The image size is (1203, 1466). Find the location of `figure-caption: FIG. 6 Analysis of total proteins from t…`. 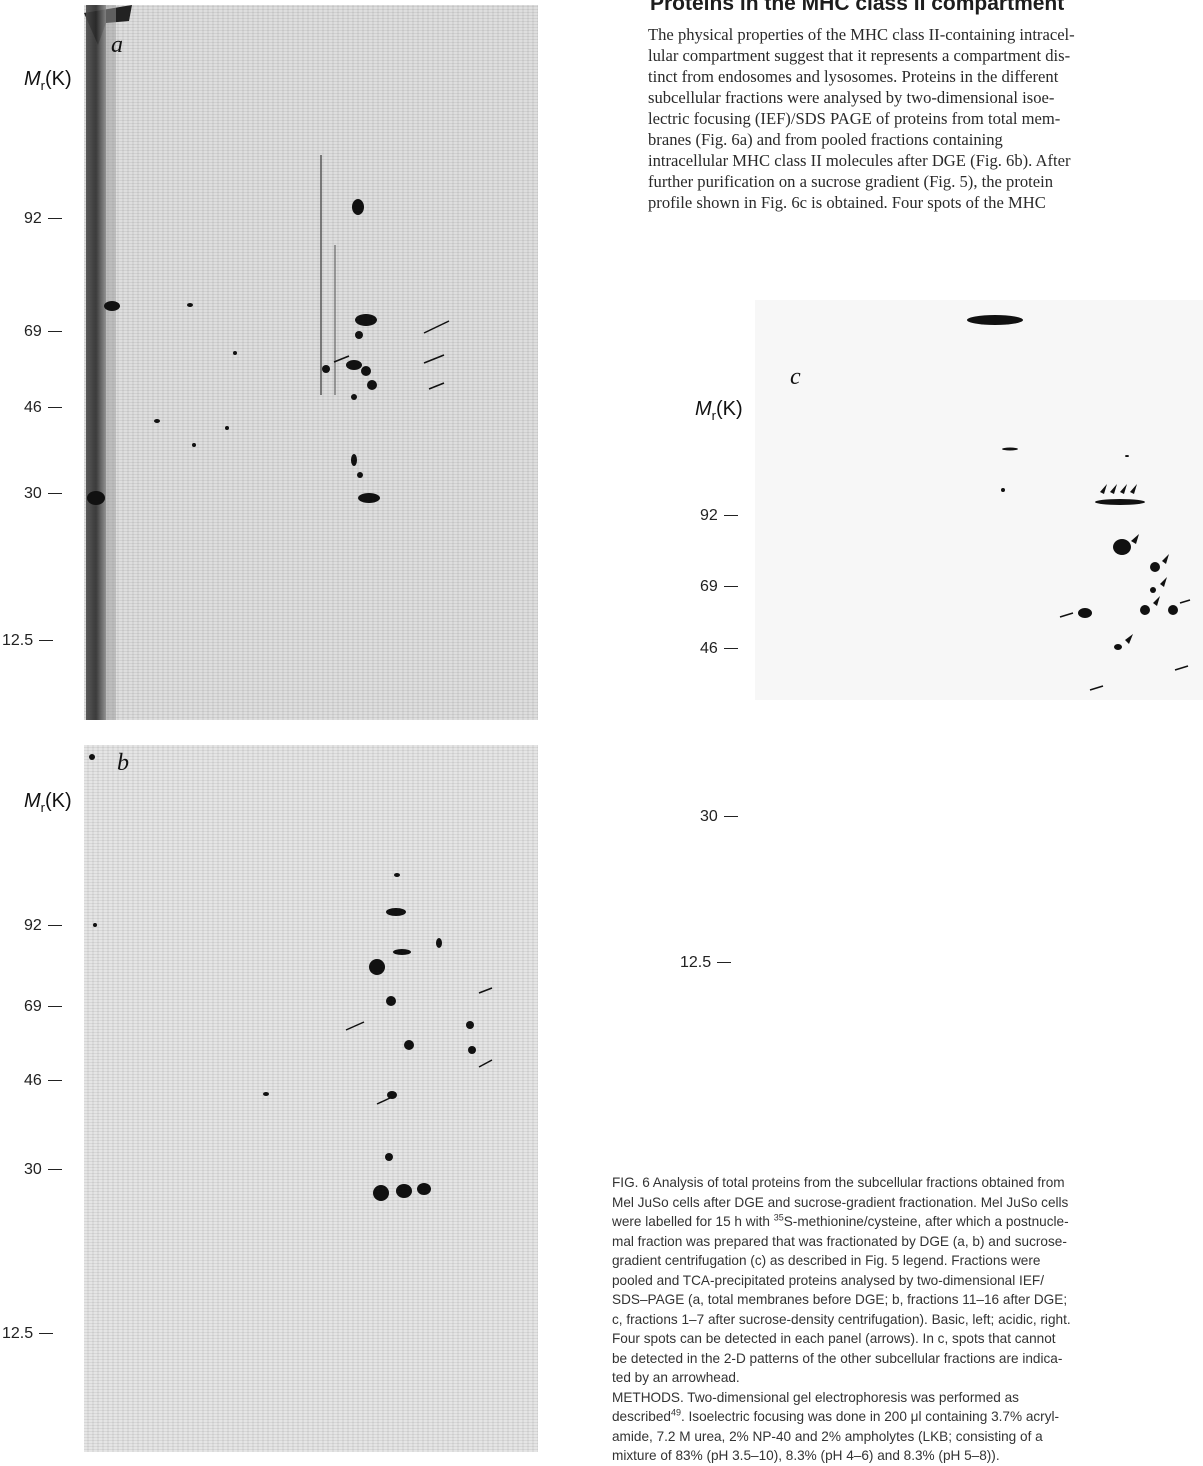

figure-caption: FIG. 6 Analysis of total proteins from t… is located at coordinates (907, 1319).